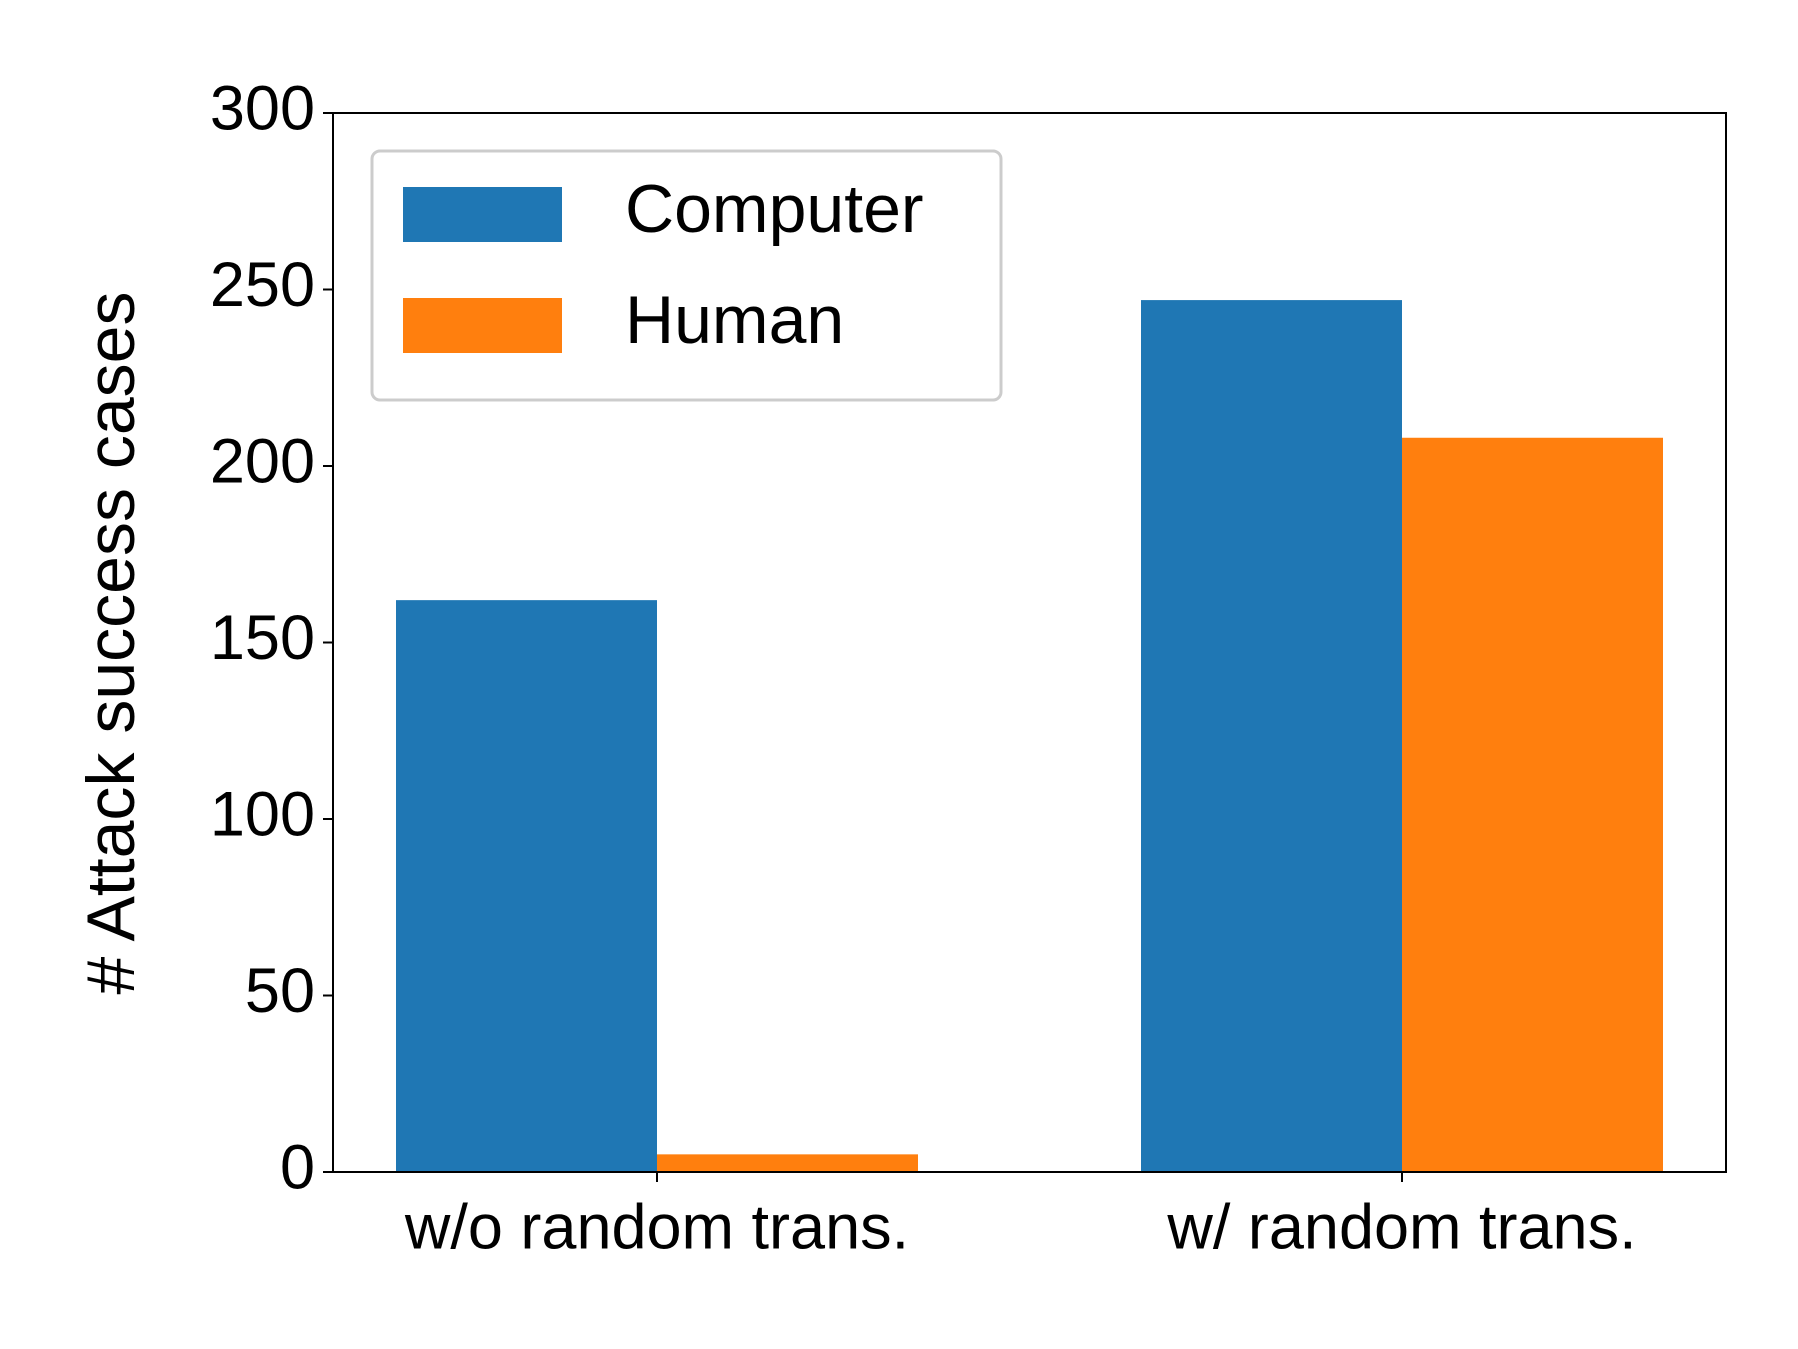 The width and height of the screenshot is (1798, 1349). What do you see at coordinates (262, 109) in the screenshot?
I see `y-tick-label: 300` at bounding box center [262, 109].